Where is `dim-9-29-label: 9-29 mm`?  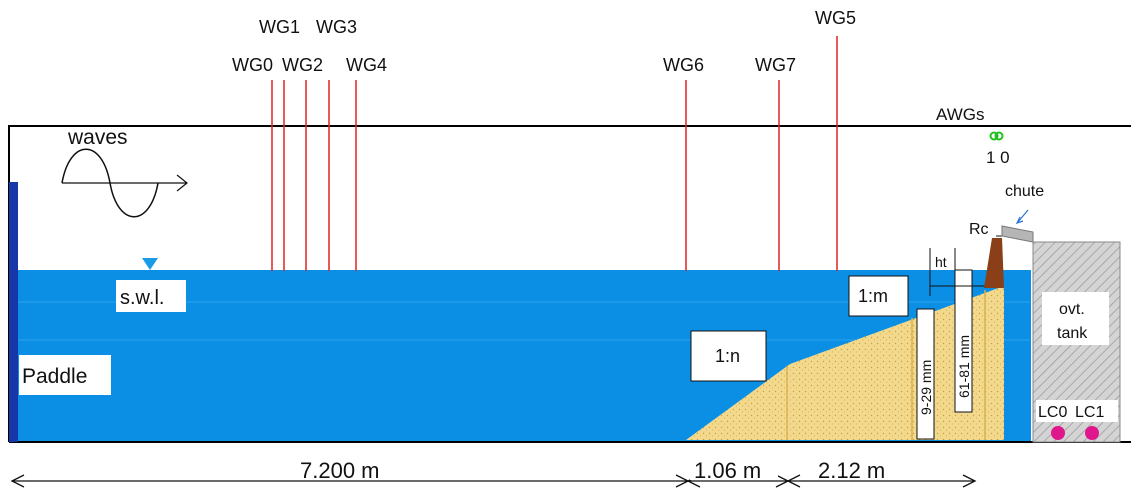 dim-9-29-label: 9-29 mm is located at coordinates (926, 387).